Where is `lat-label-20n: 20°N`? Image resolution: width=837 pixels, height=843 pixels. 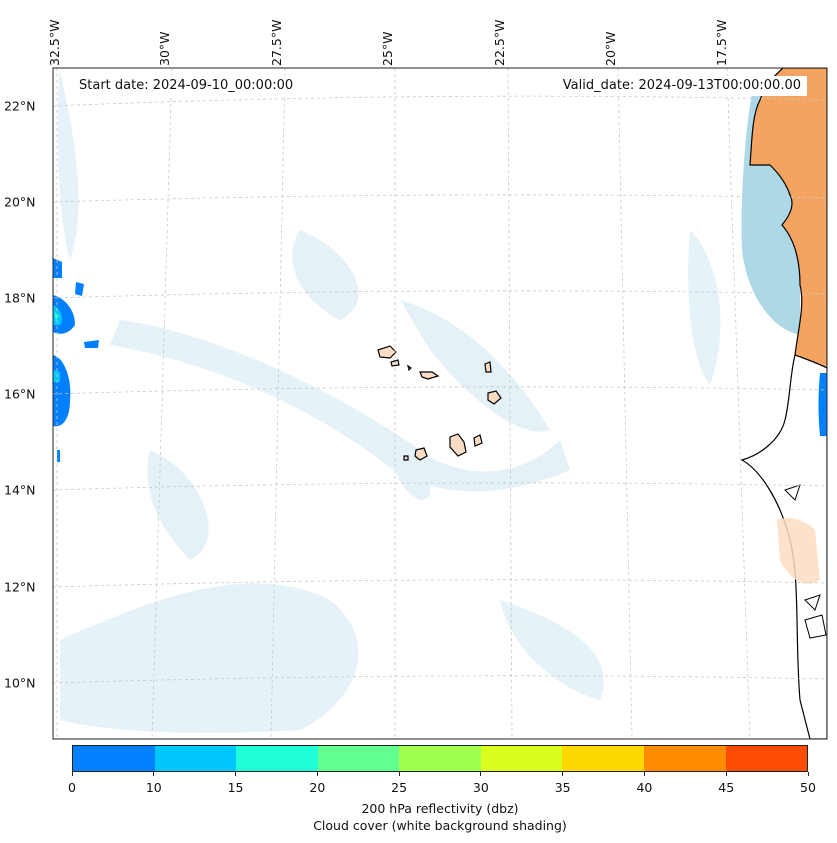 lat-label-20n: 20°N is located at coordinates (20, 202).